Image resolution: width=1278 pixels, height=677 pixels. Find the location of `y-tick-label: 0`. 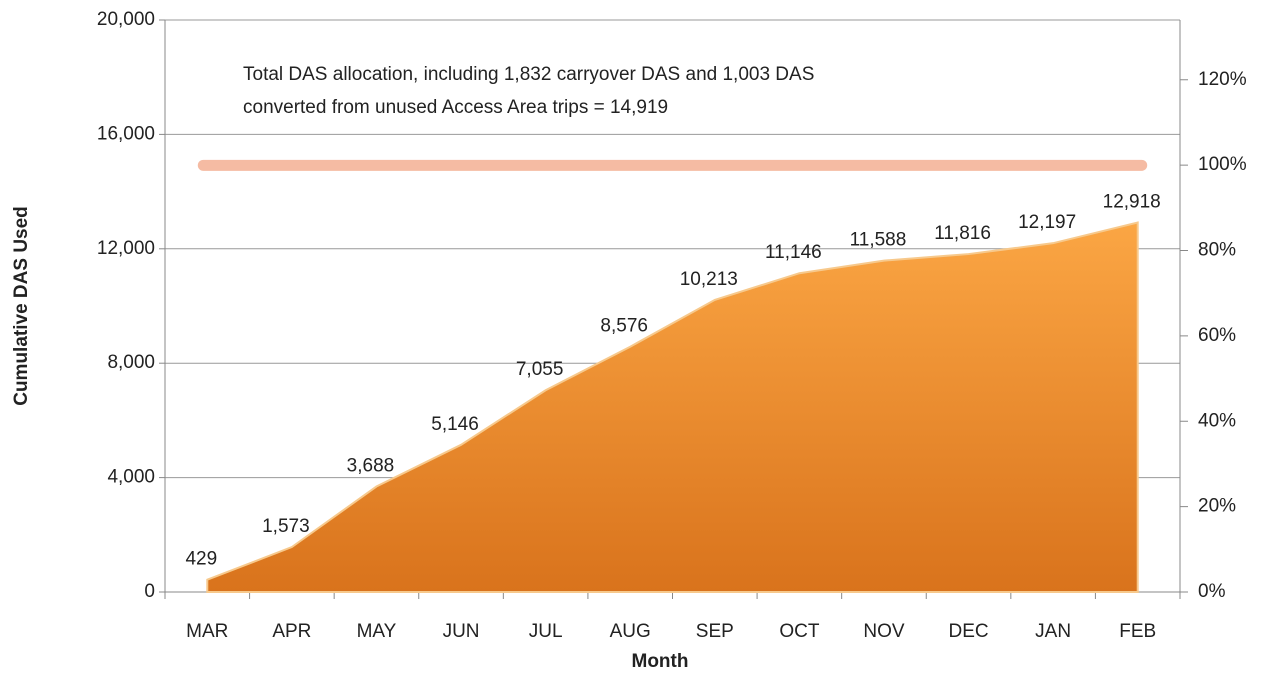

y-tick-label: 0 is located at coordinates (149, 591).